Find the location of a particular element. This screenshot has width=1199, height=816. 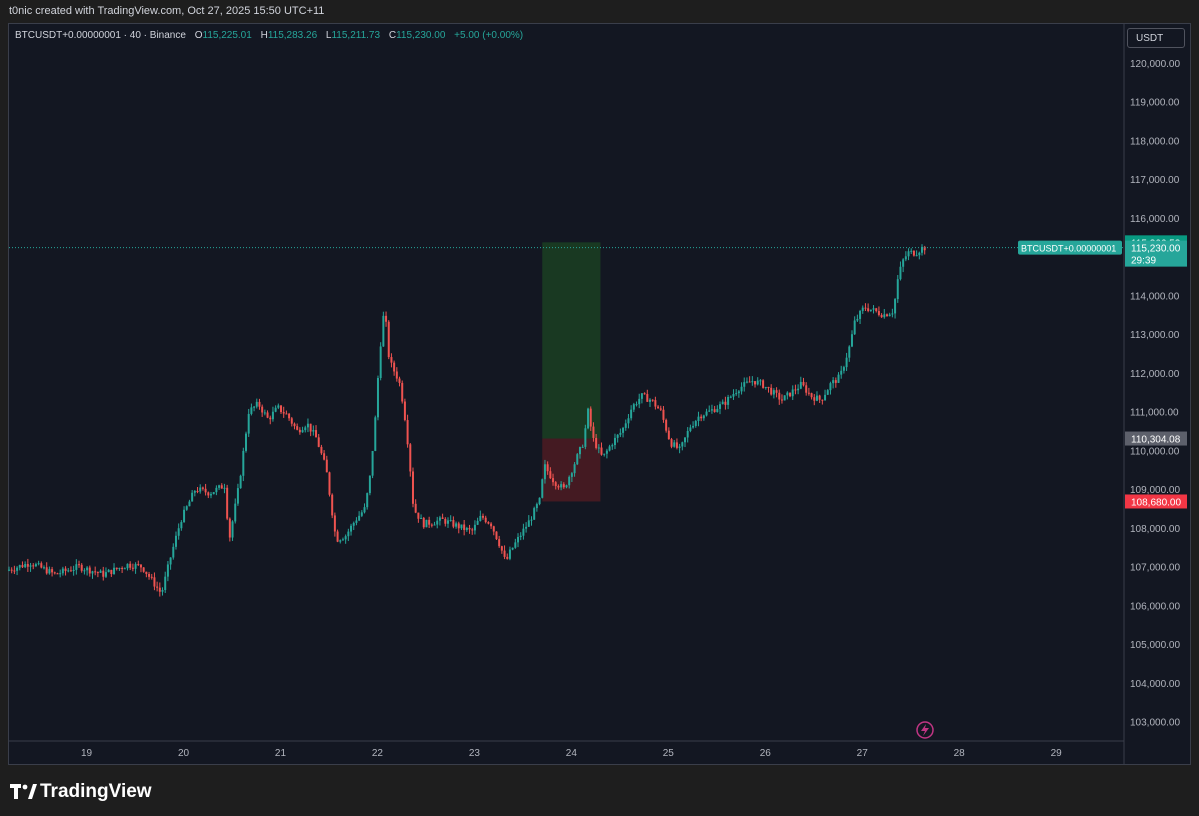

price-tick-label: 105,000.00 is located at coordinates (1155, 645).